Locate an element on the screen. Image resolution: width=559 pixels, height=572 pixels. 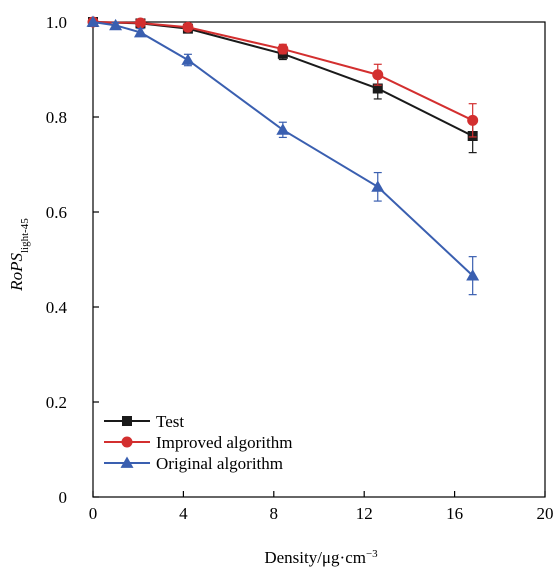
y-axis-title-subscript: light-45 is located at coordinates (25, 235).